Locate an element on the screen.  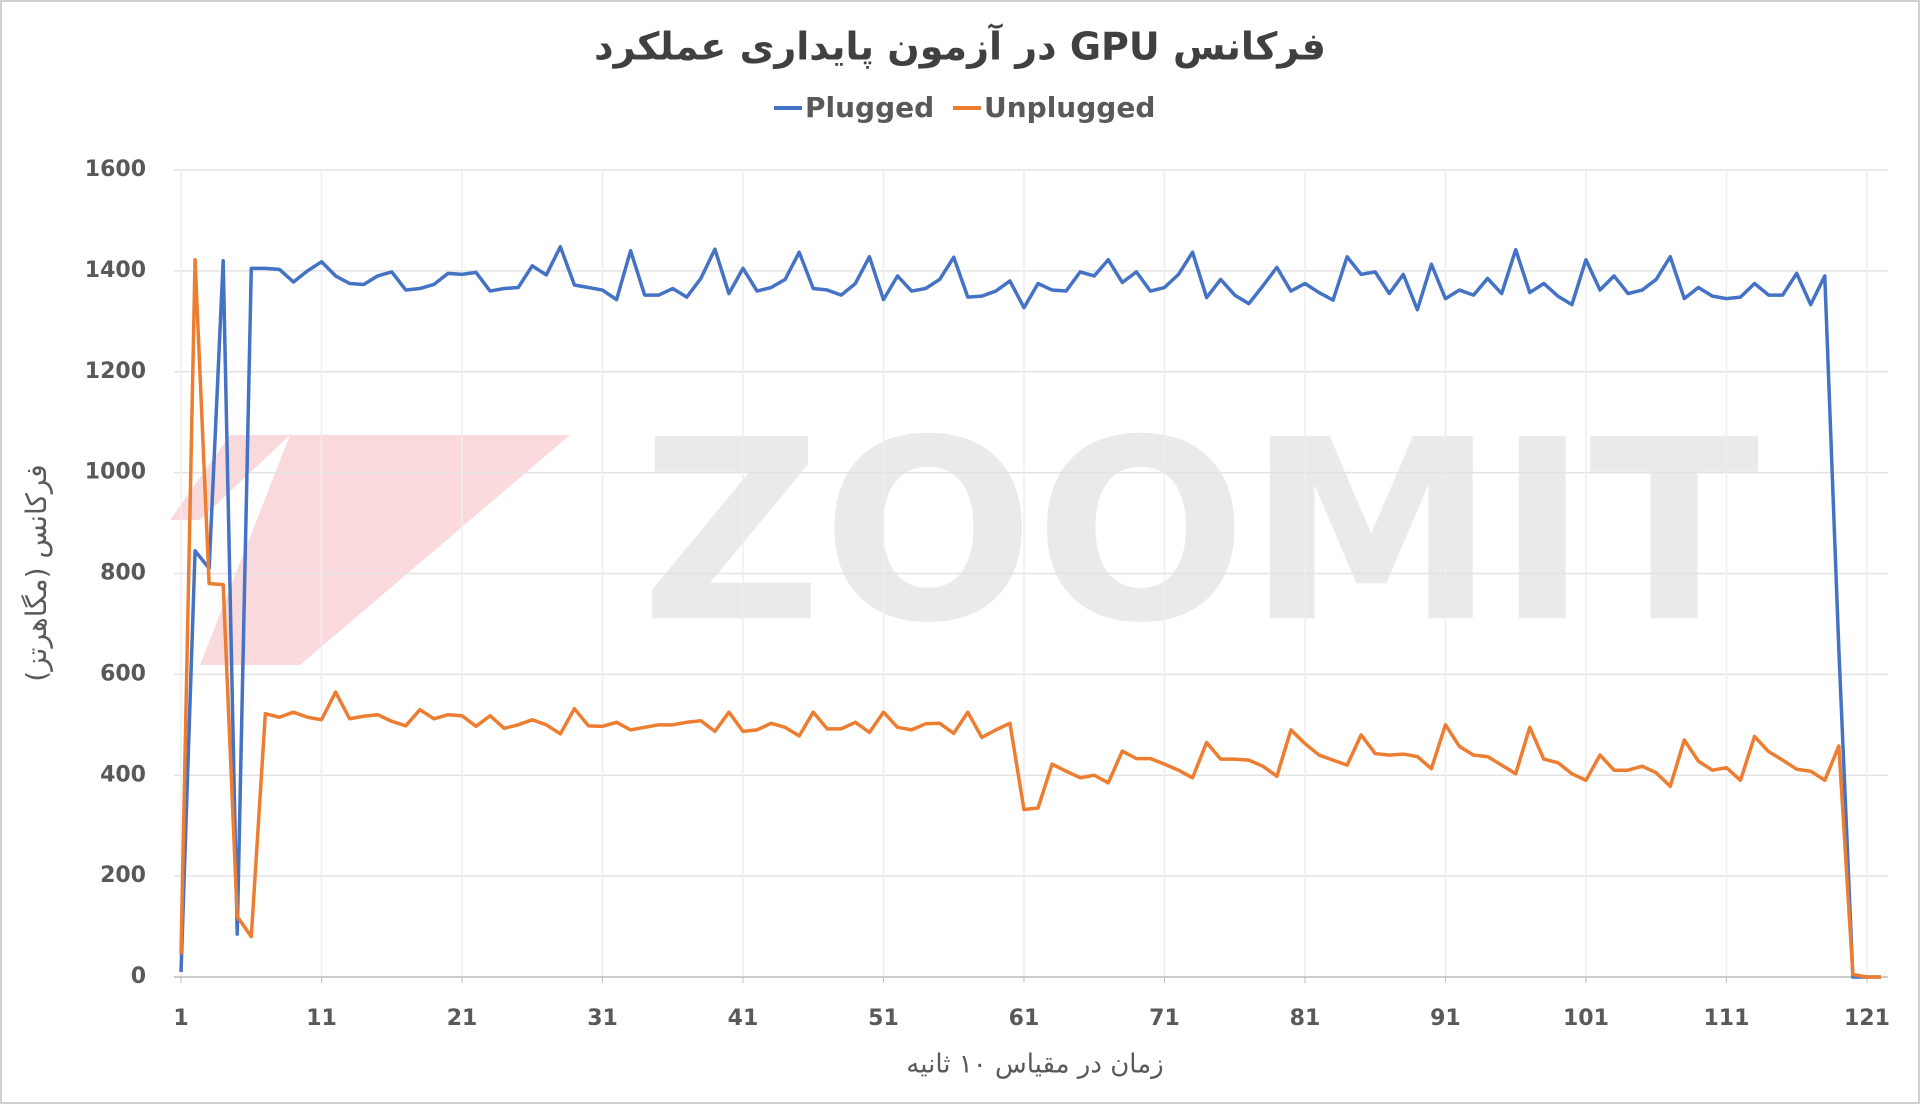
x-tick-label: 91 is located at coordinates (1445, 1018).